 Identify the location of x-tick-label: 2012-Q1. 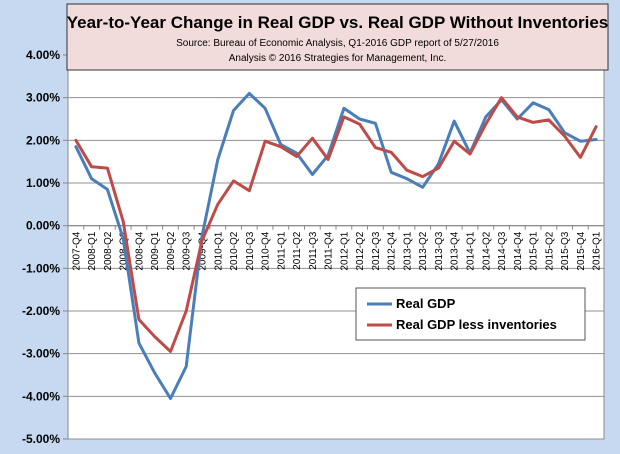
(344, 250).